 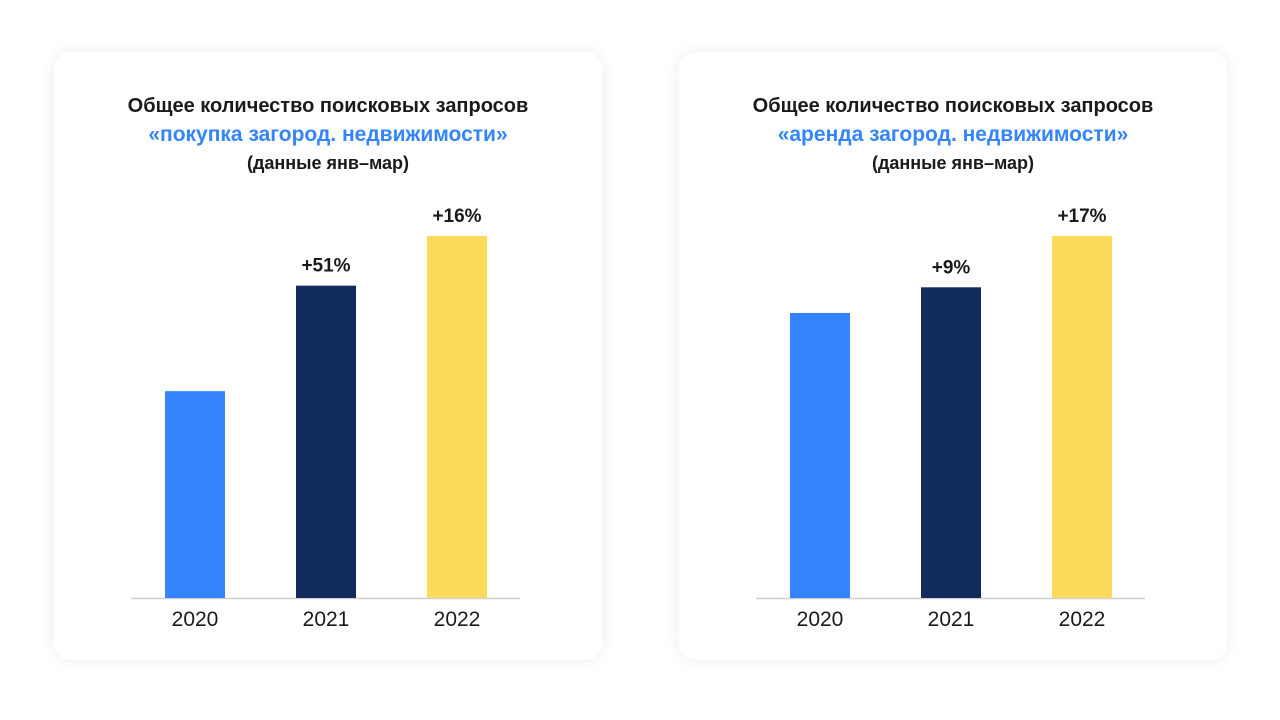 I want to click on data-label-2021: +9%, so click(x=951, y=267).